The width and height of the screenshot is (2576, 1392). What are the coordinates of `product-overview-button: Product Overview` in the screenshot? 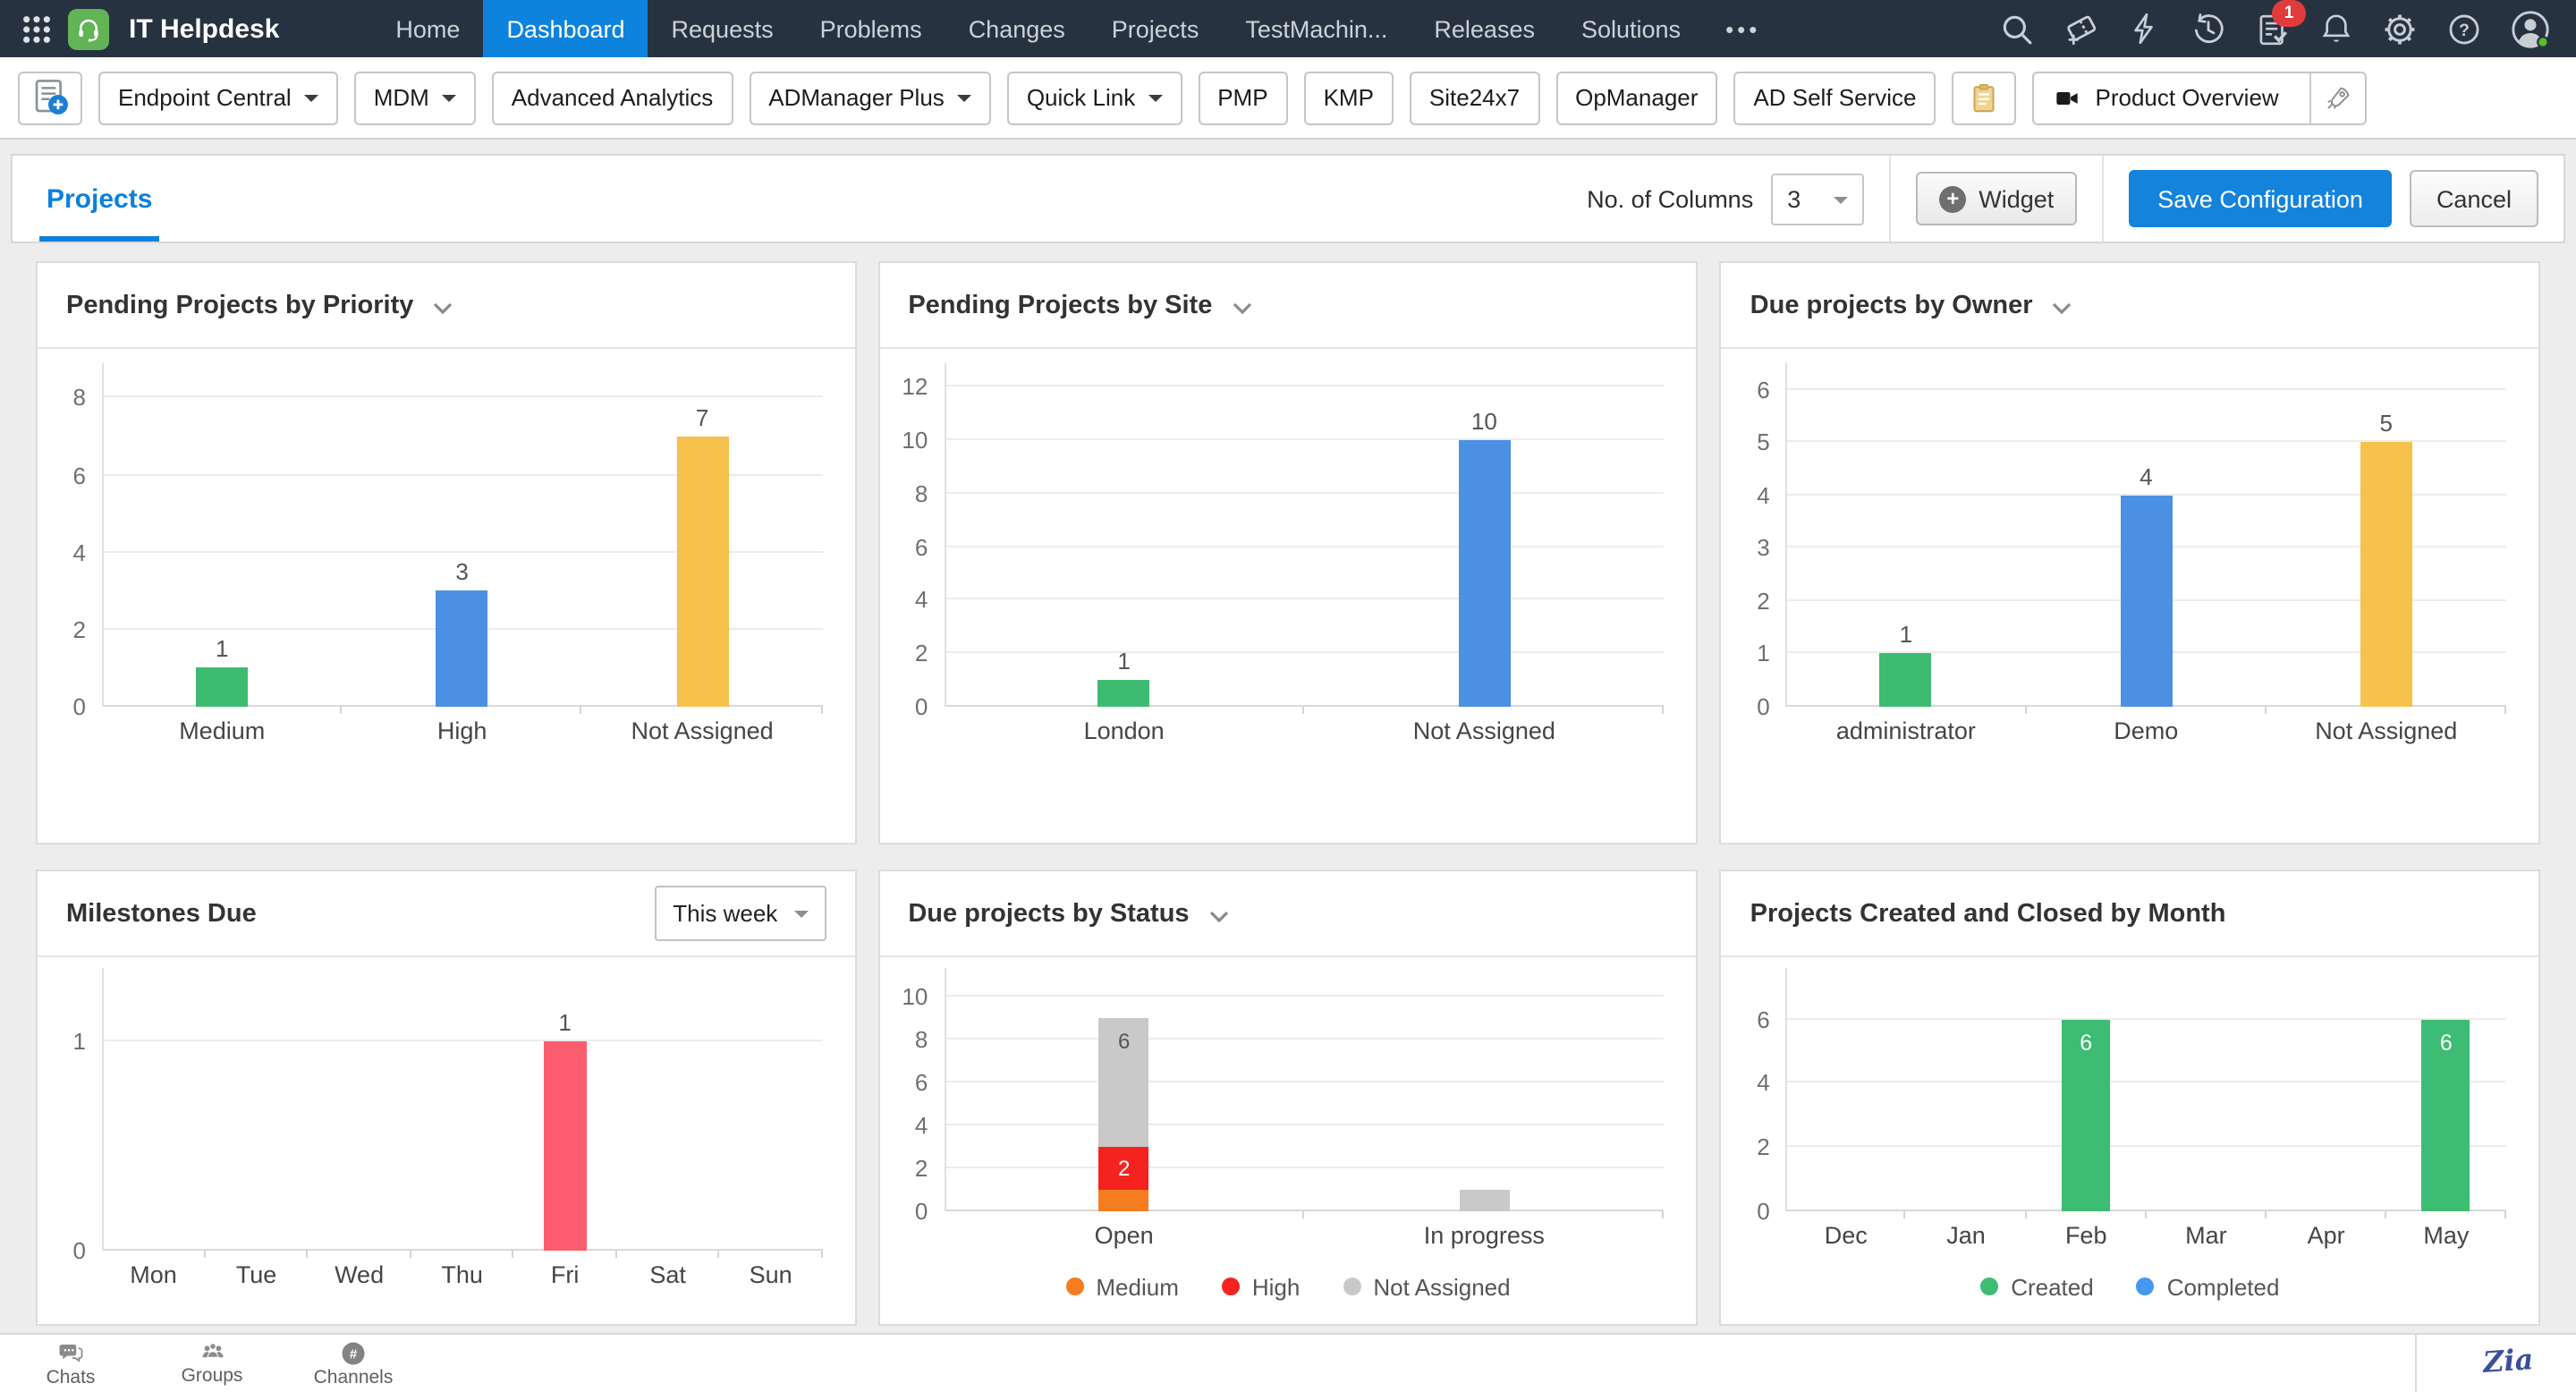 It's located at (2199, 97).